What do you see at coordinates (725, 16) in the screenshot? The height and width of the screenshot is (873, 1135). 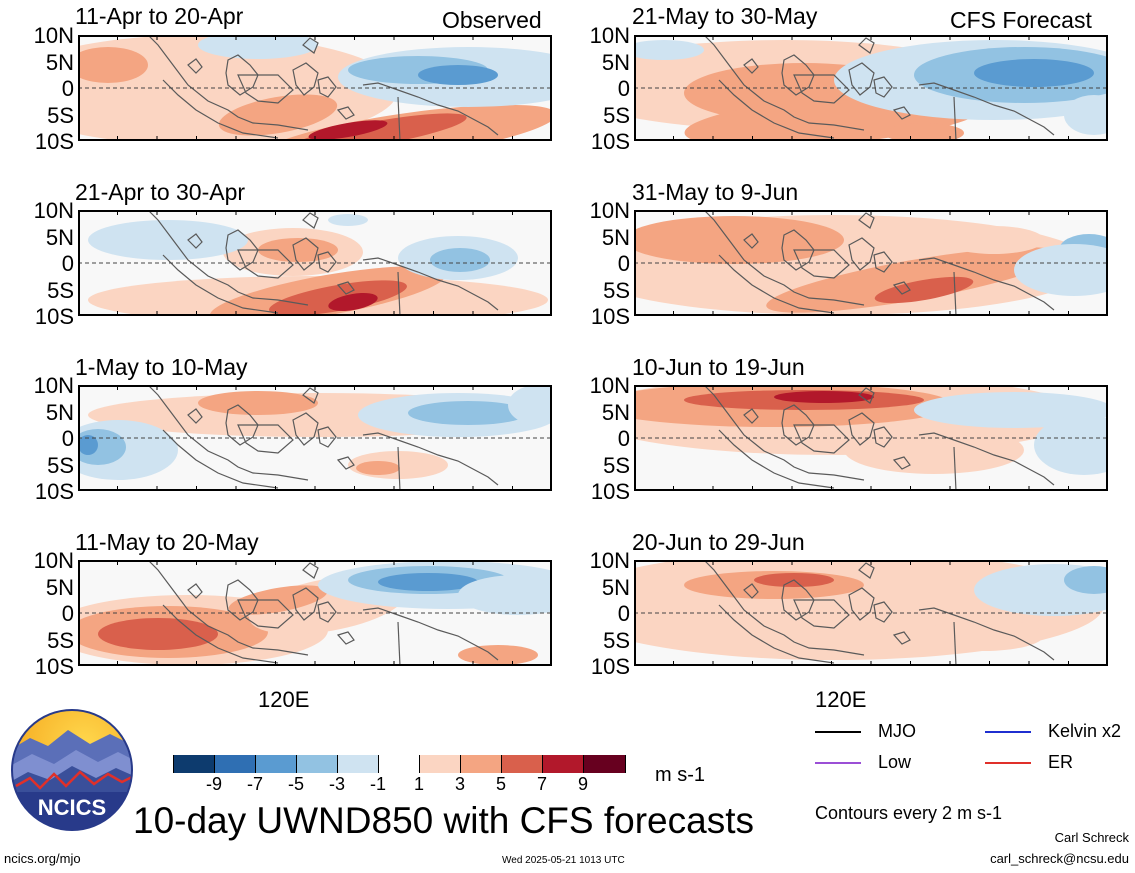 I see `panel-title: 21-May to 30-May` at bounding box center [725, 16].